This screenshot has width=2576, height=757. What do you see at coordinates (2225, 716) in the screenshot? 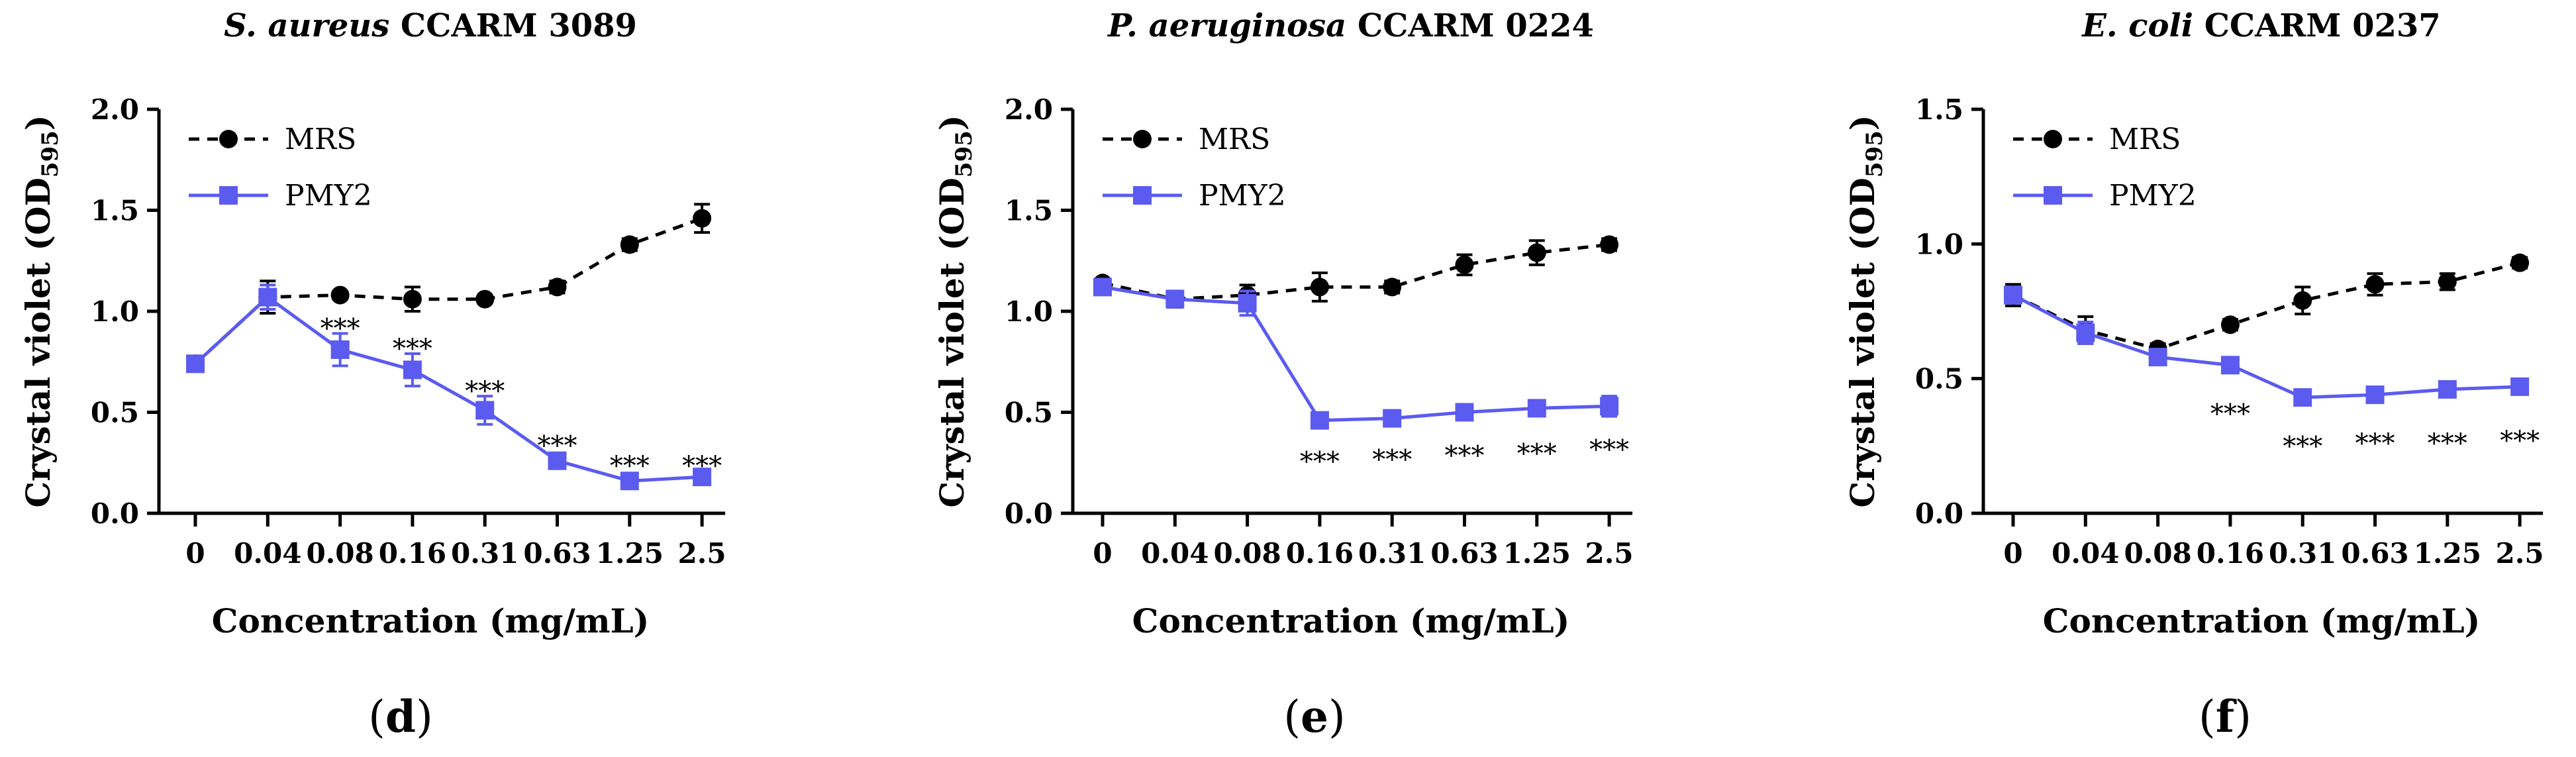
I see `panel-label: (f)` at bounding box center [2225, 716].